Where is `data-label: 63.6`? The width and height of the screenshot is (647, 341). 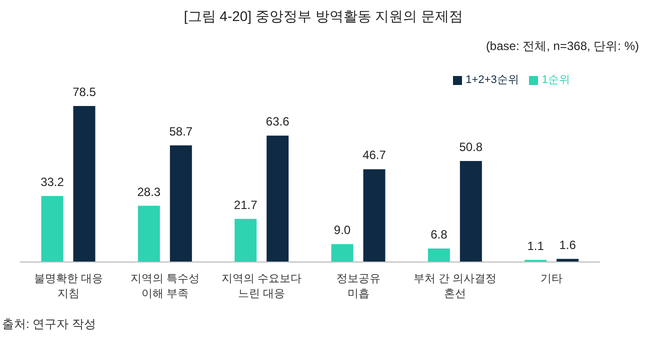
data-label: 63.6 is located at coordinates (278, 121).